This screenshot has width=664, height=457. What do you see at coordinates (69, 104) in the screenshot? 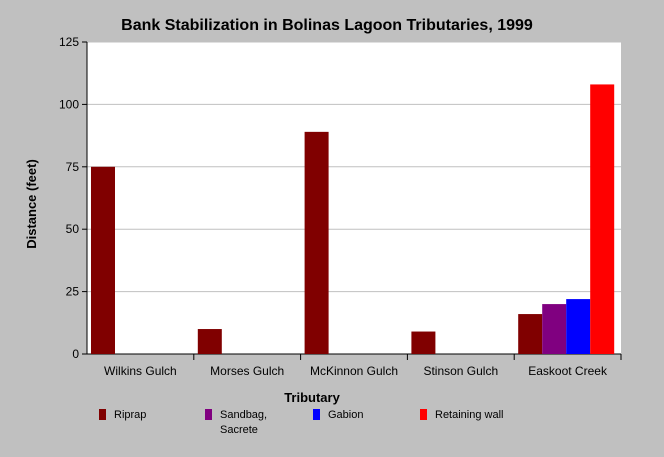
I see `y-tick-label: 100` at bounding box center [69, 104].